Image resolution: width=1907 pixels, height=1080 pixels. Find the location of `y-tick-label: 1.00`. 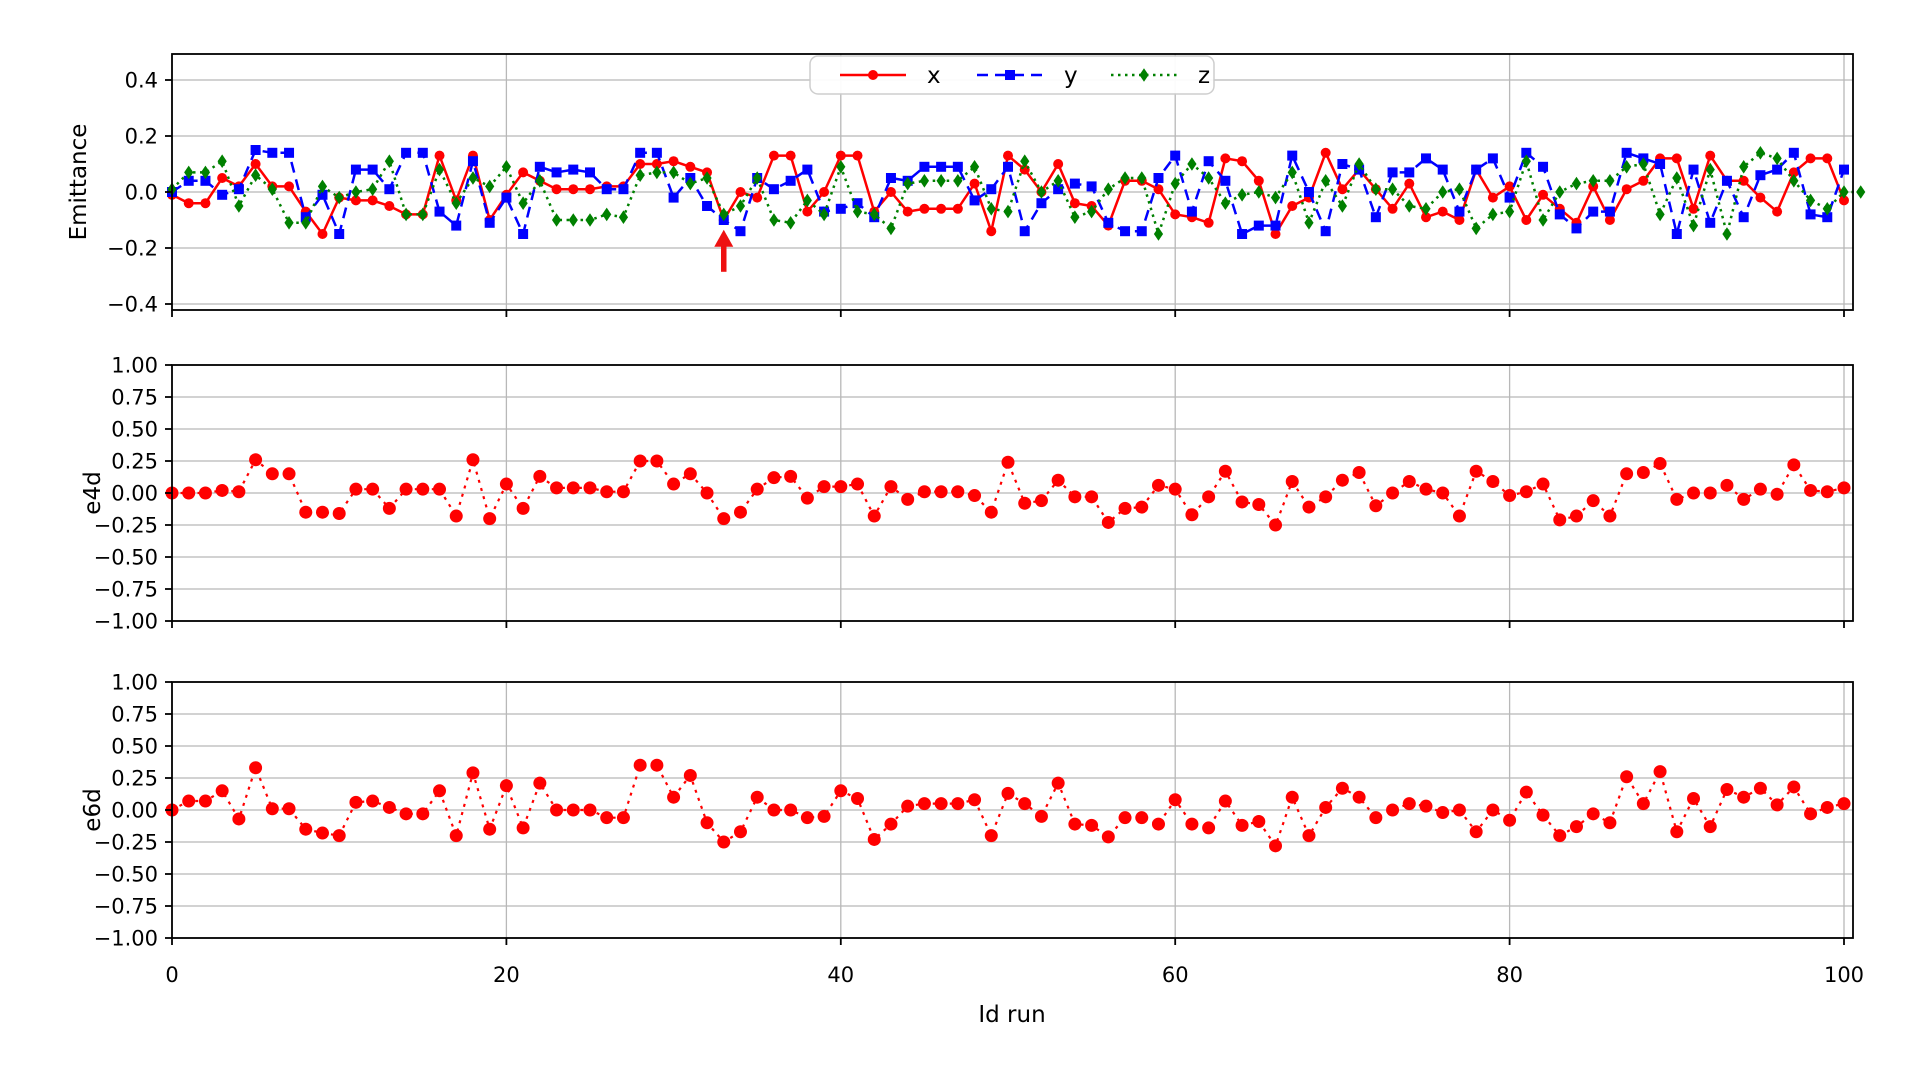

y-tick-label: 1.00 is located at coordinates (134, 683).